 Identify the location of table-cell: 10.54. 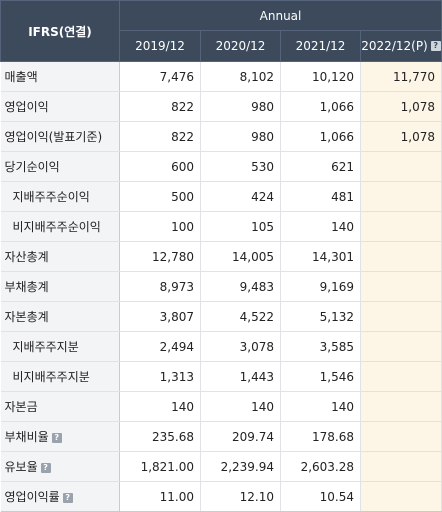
(320, 496).